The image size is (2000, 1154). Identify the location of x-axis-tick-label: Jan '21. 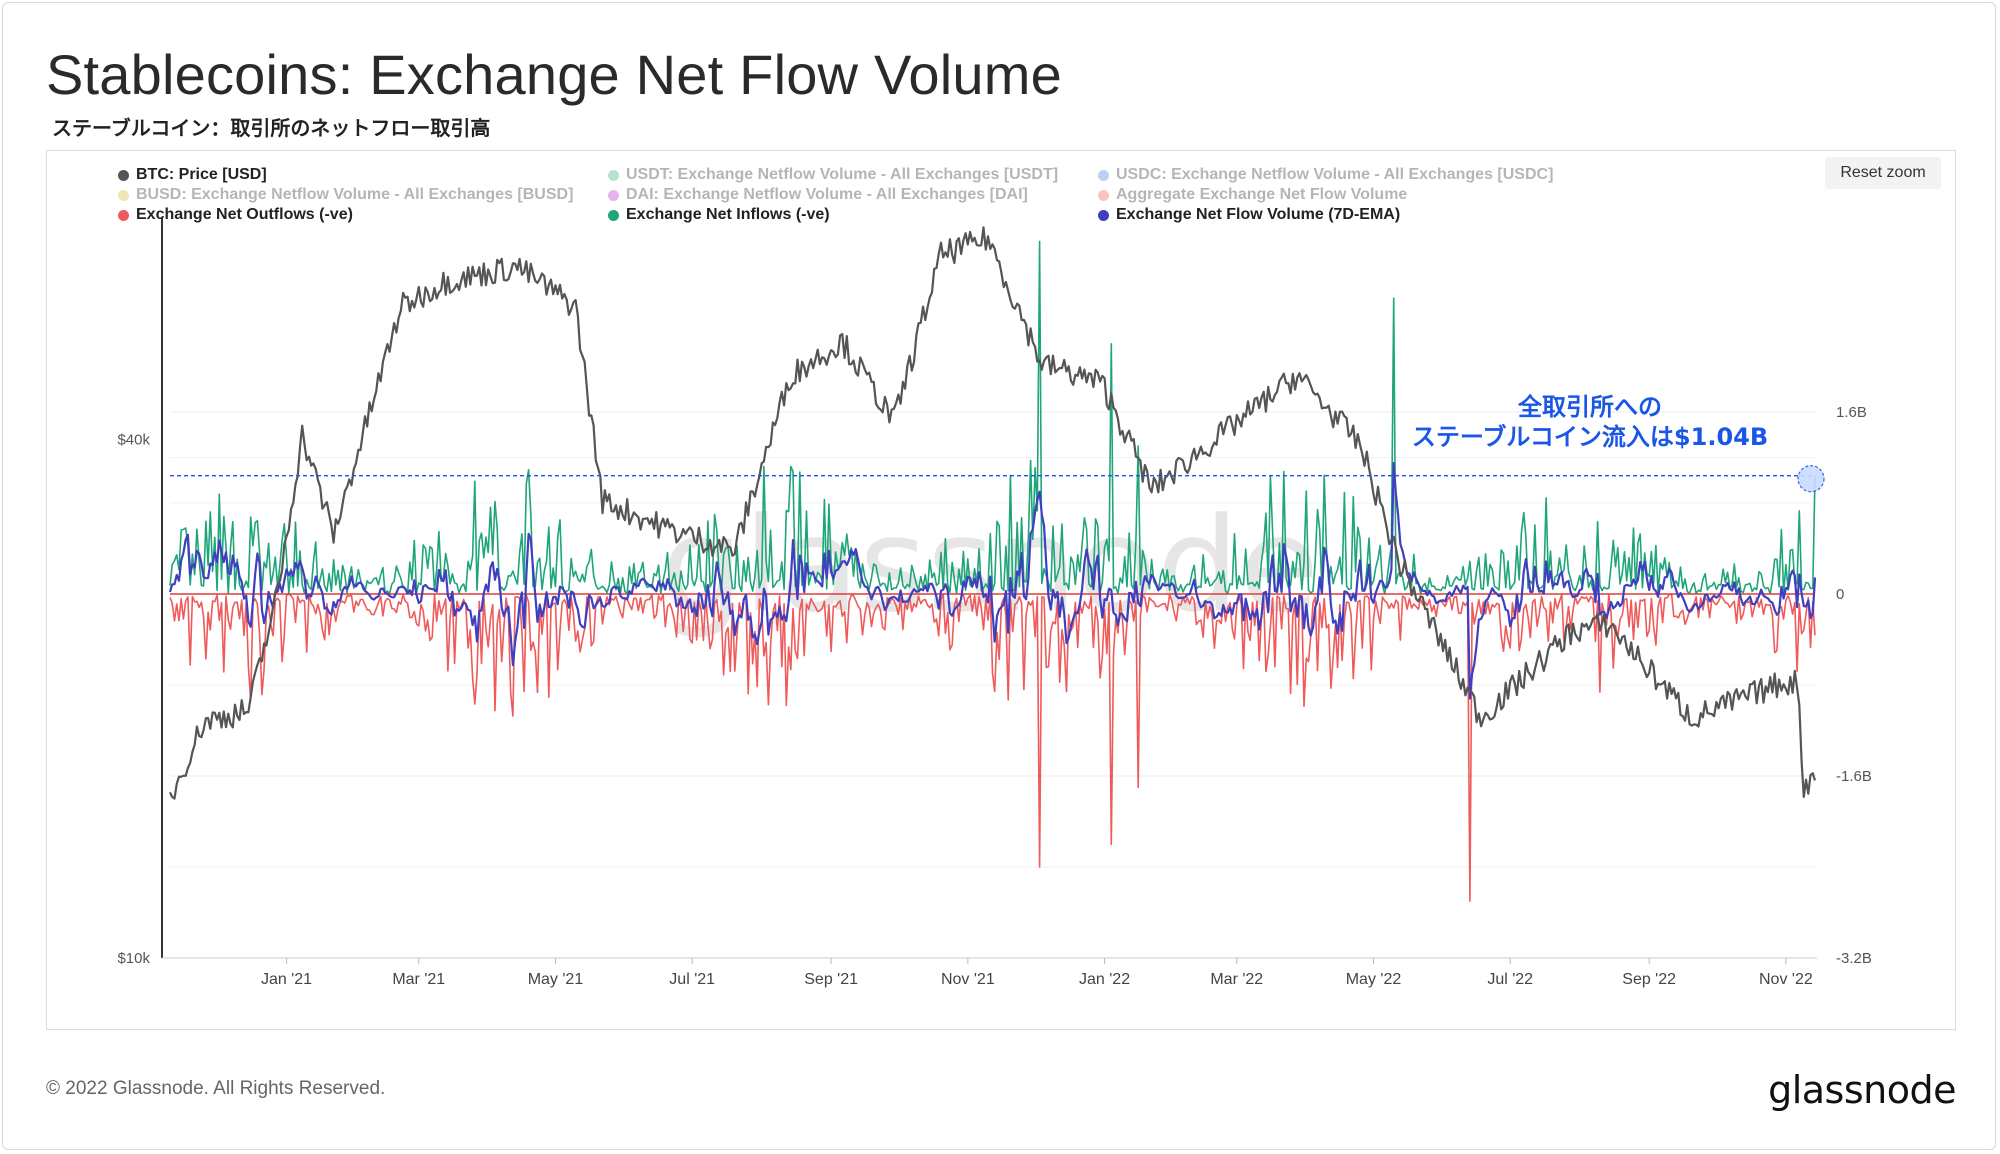
(286, 979).